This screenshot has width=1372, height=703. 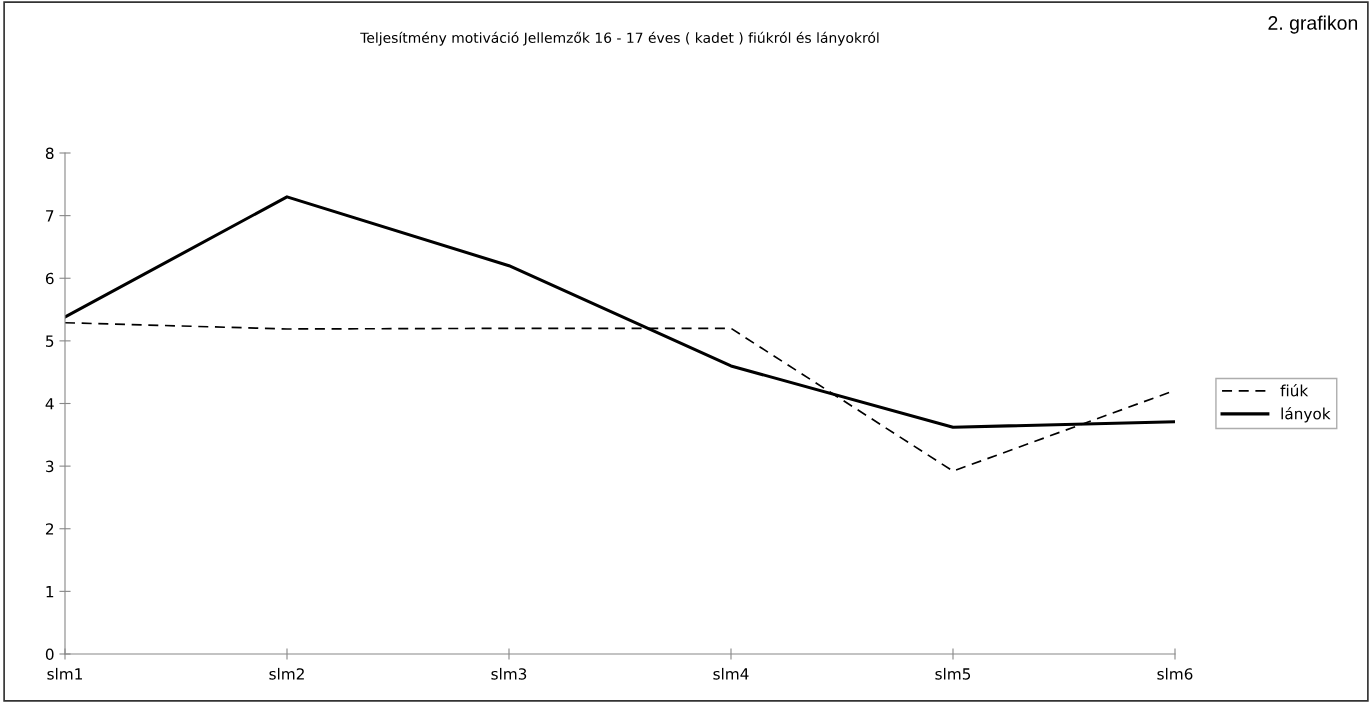 What do you see at coordinates (50, 341) in the screenshot?
I see `y-tick-label: 5` at bounding box center [50, 341].